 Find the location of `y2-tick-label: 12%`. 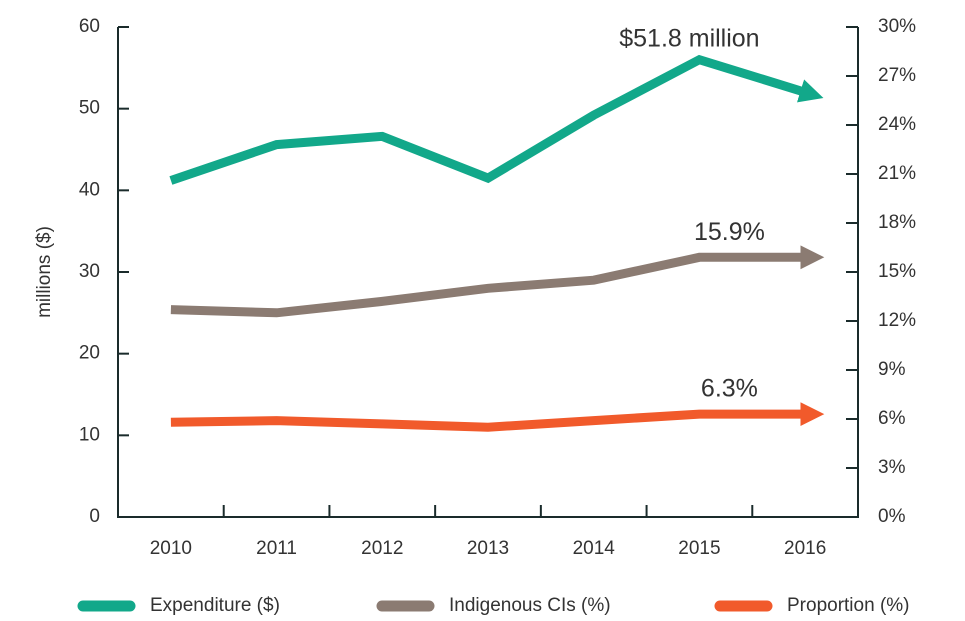

y2-tick-label: 12% is located at coordinates (897, 320).